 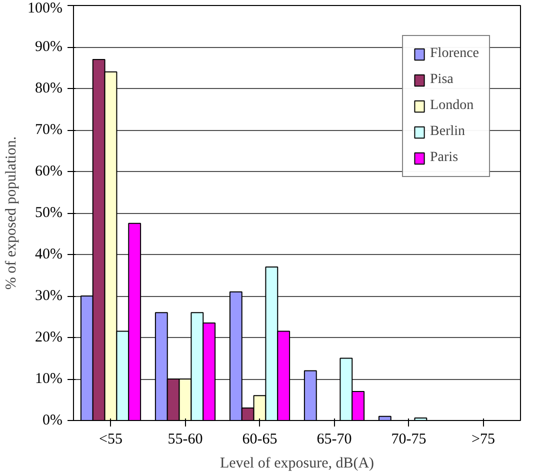 What do you see at coordinates (49, 47) in the screenshot?
I see `y-tick-label: 90%` at bounding box center [49, 47].